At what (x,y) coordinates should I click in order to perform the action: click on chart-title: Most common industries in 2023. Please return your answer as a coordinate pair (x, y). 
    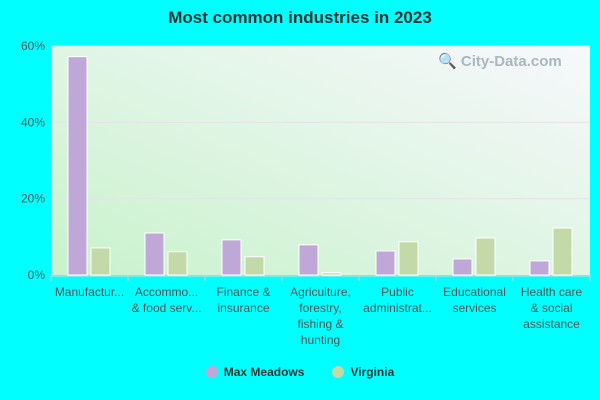
    Looking at the image, I should click on (300, 17).